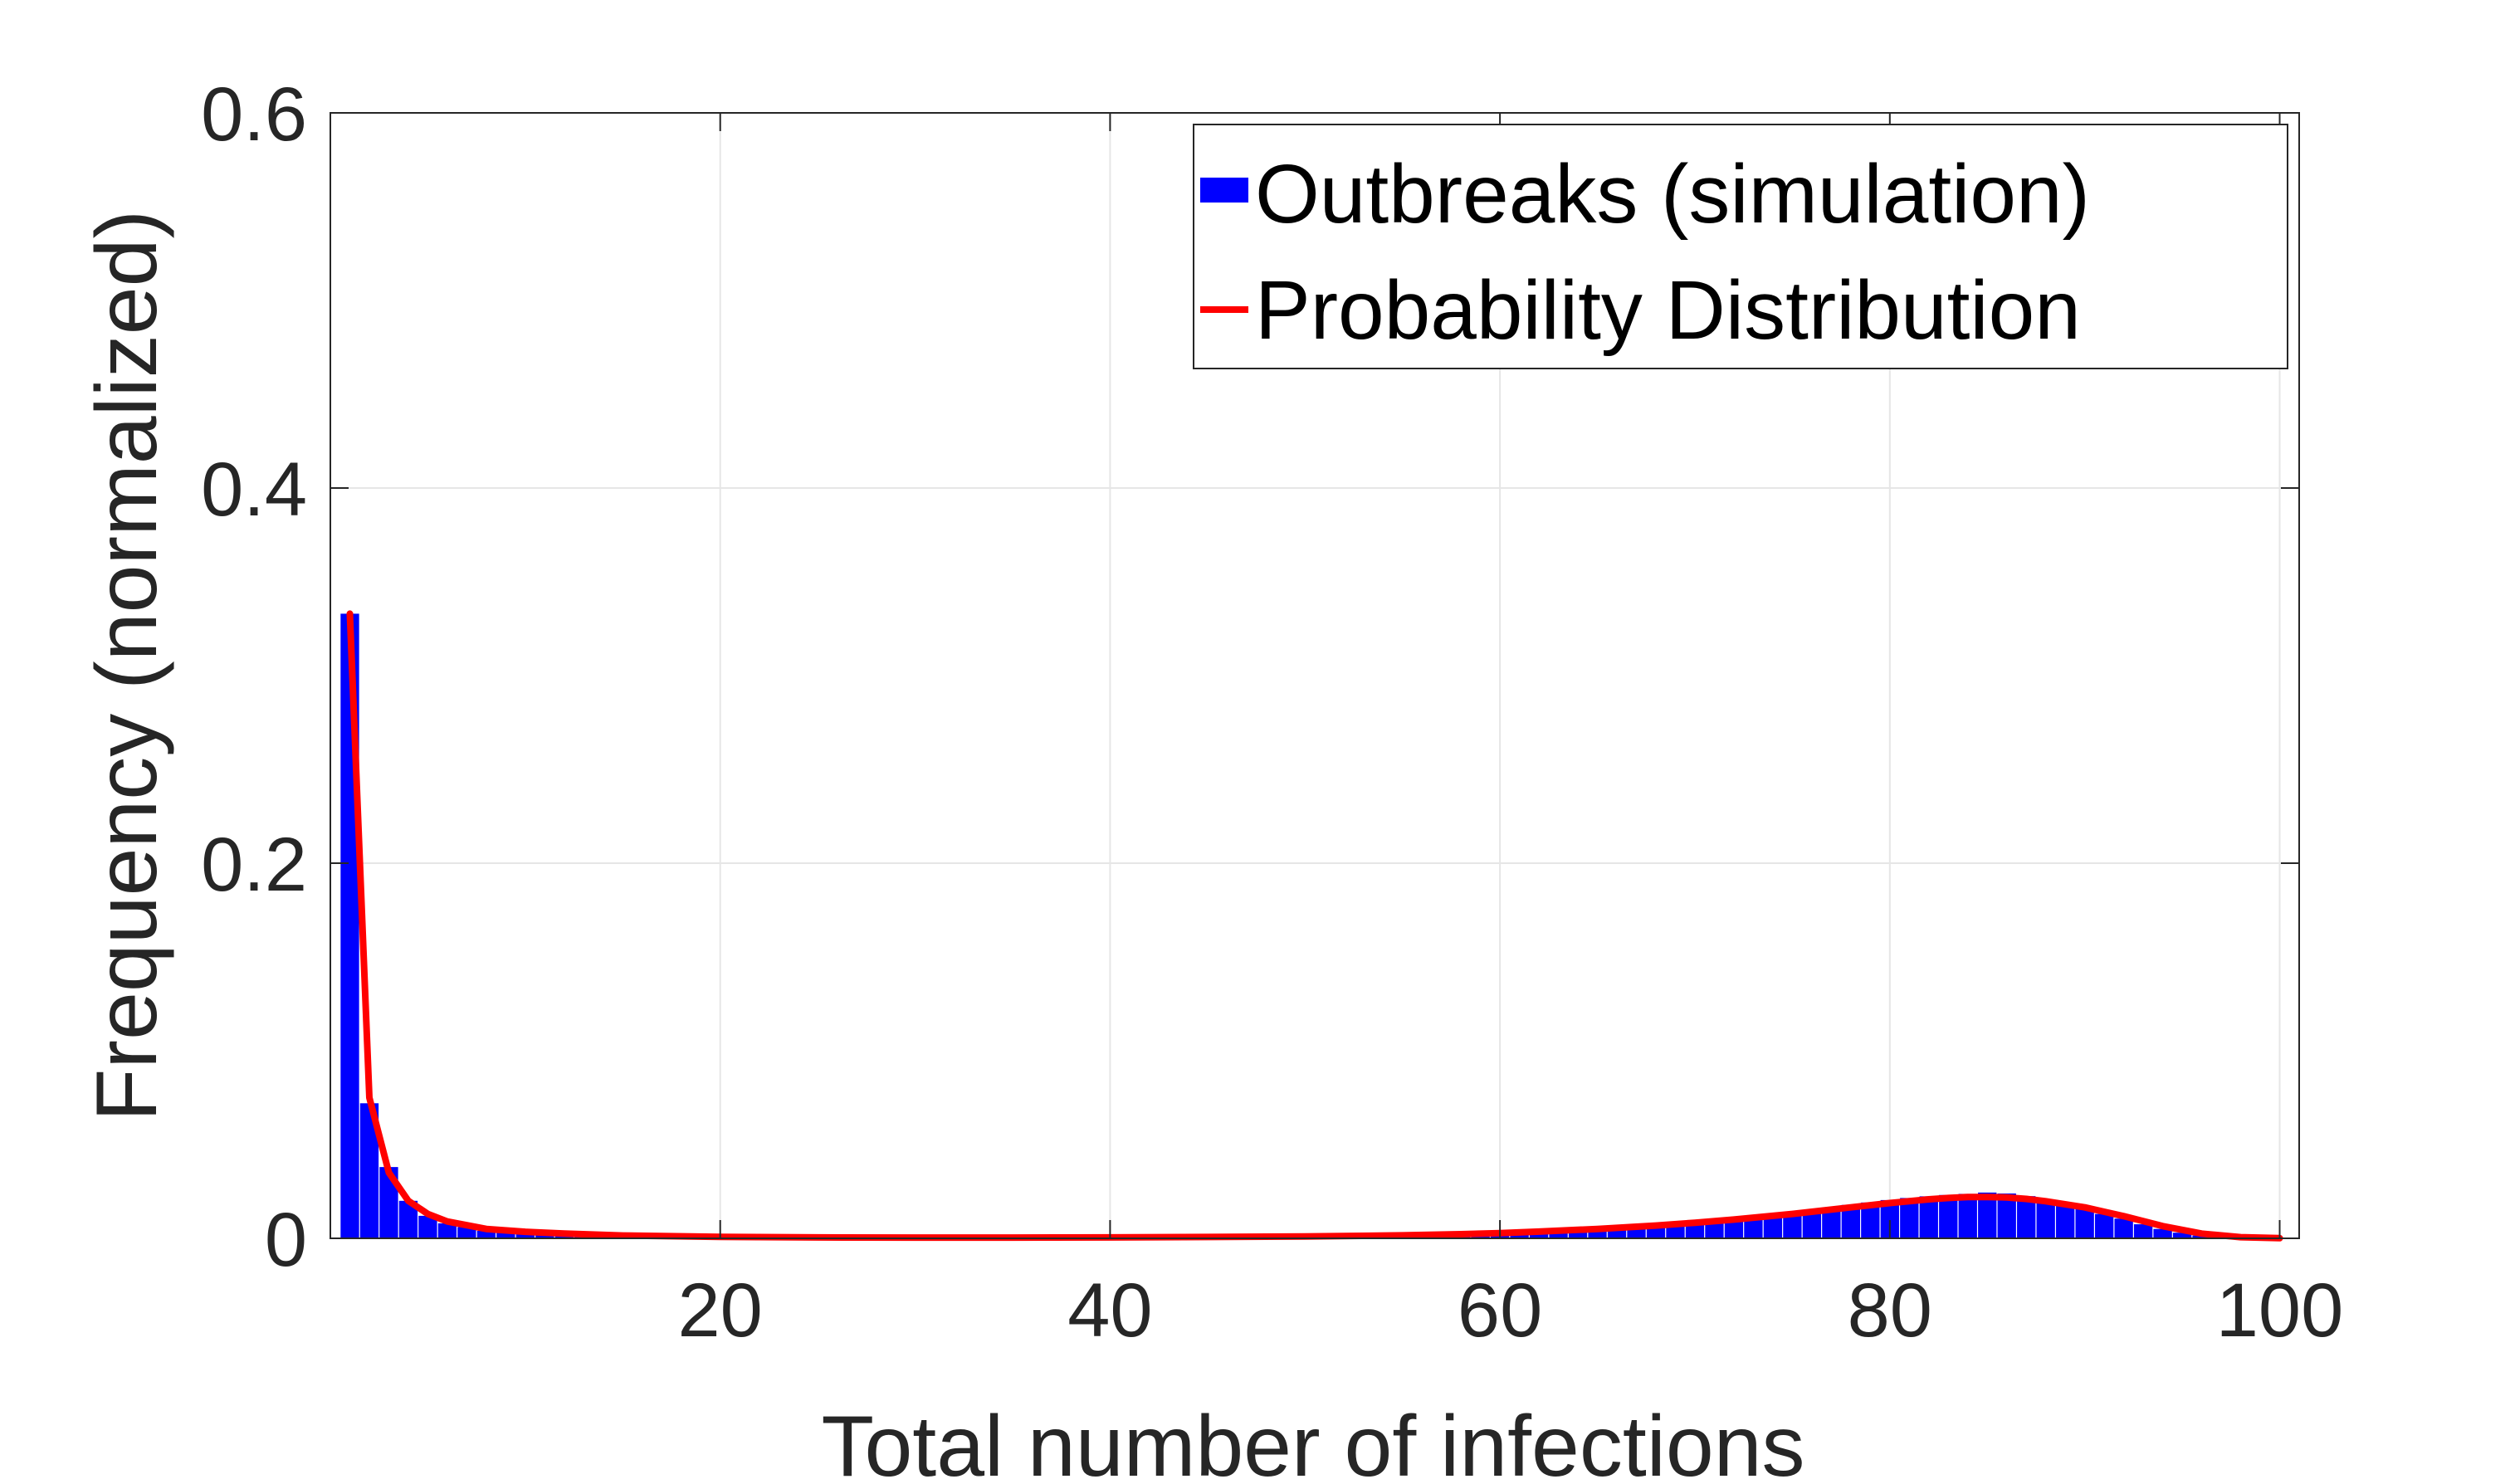 The height and width of the screenshot is (1484, 2510). I want to click on x-tick-label: 80, so click(1890, 1310).